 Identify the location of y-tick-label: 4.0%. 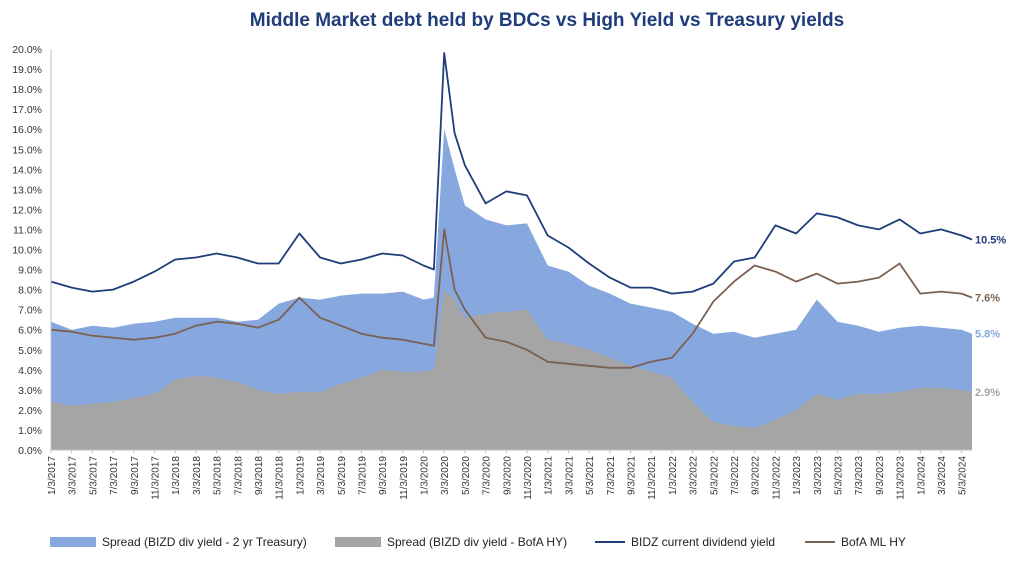
(30, 371).